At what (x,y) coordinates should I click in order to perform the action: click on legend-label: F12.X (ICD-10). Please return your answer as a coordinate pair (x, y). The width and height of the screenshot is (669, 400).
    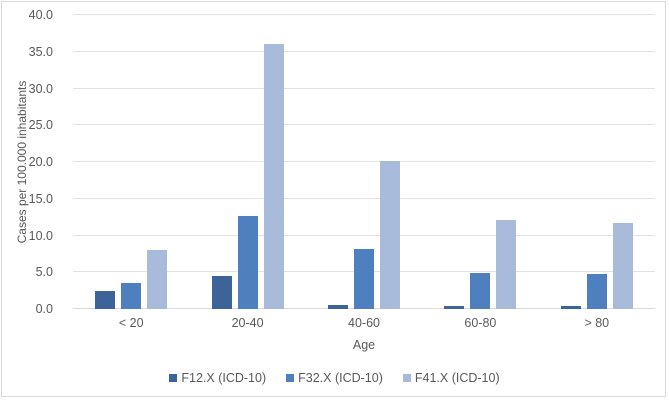
    Looking at the image, I should click on (224, 378).